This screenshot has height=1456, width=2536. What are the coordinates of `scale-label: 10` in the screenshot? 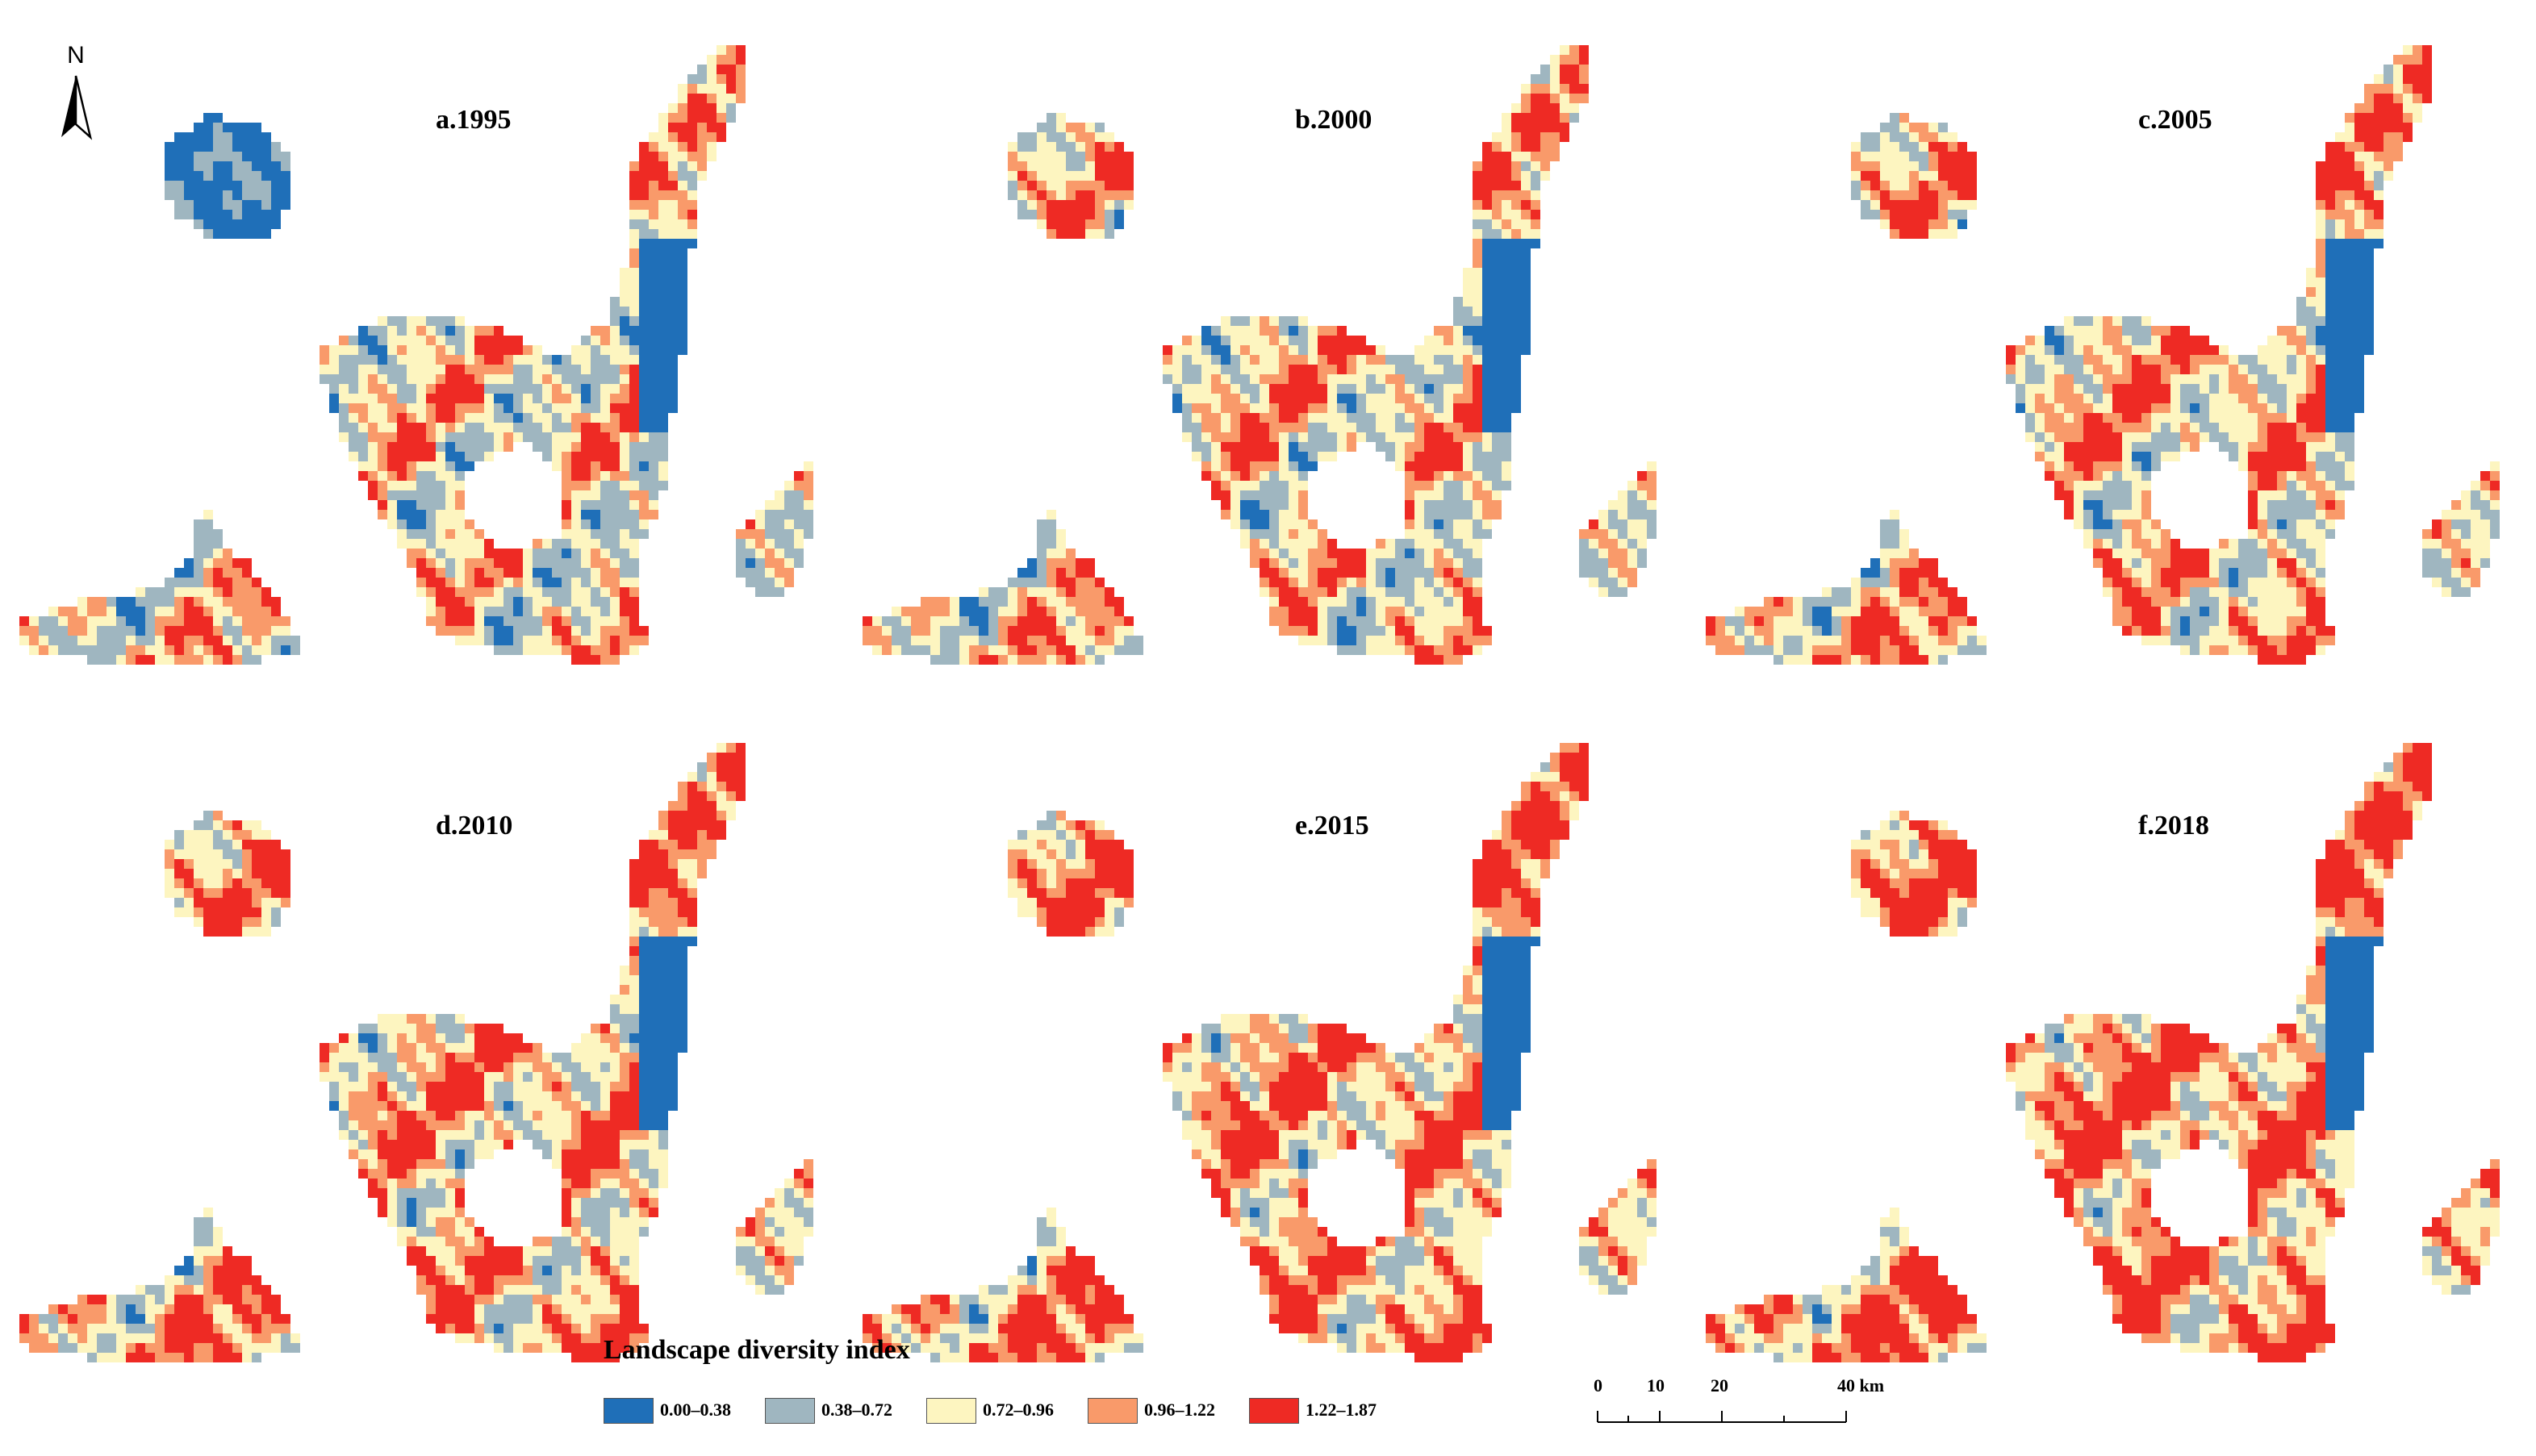 It's located at (1656, 1386).